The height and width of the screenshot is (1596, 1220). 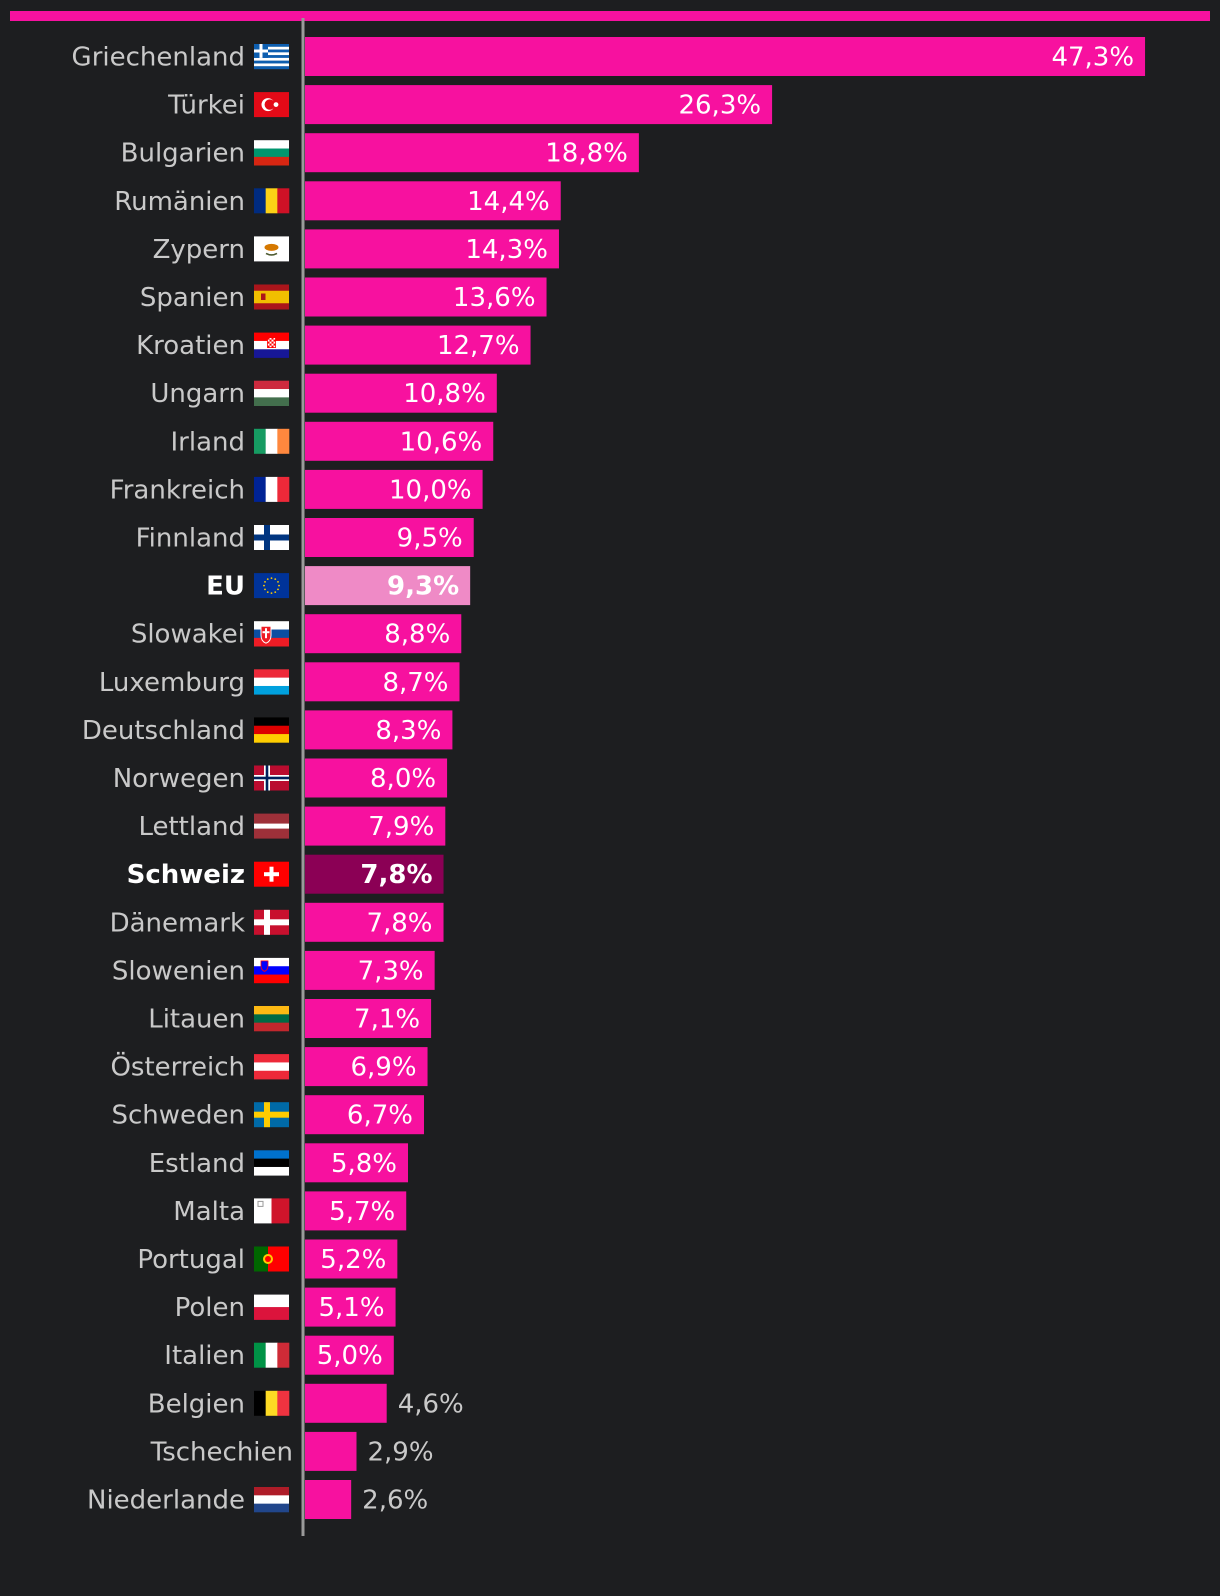 I want to click on value-label-rum-nien: 14,4%, so click(x=508, y=202).